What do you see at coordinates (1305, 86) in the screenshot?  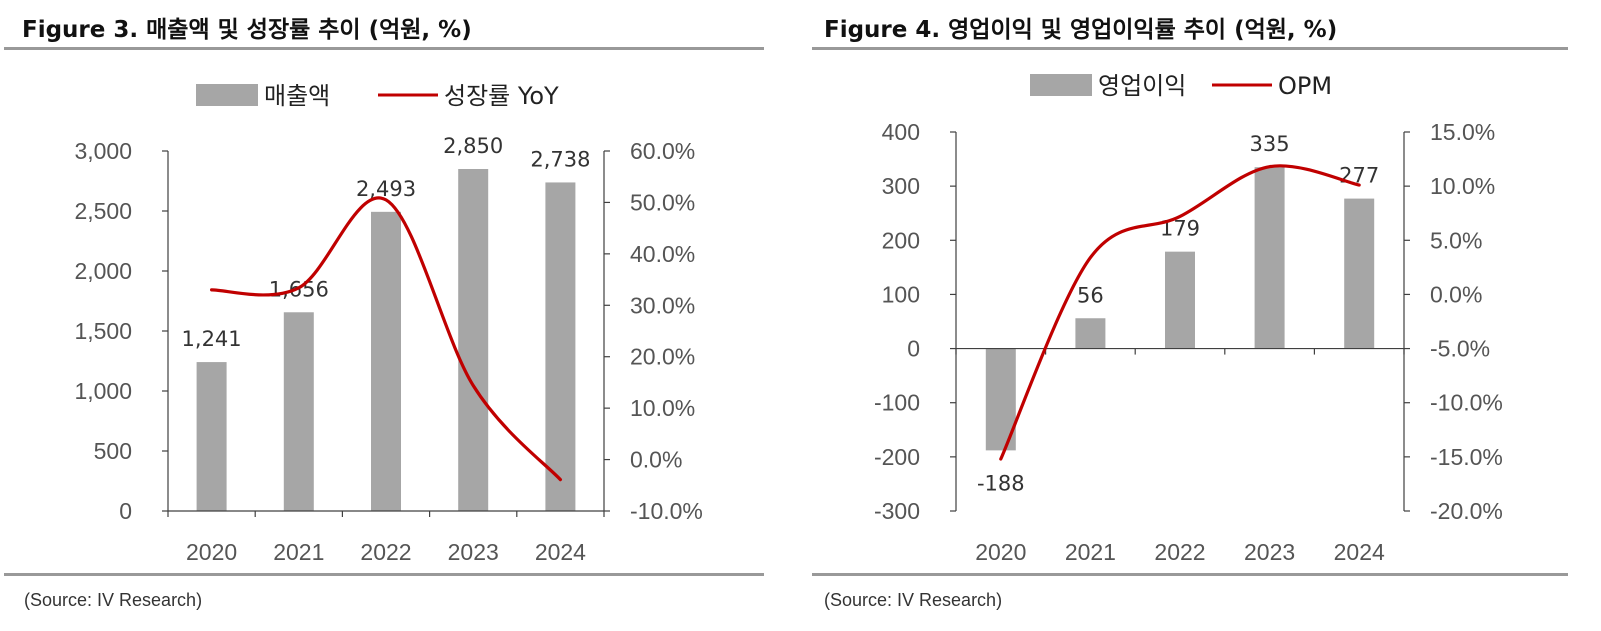 I see `legend-line-label: OPM` at bounding box center [1305, 86].